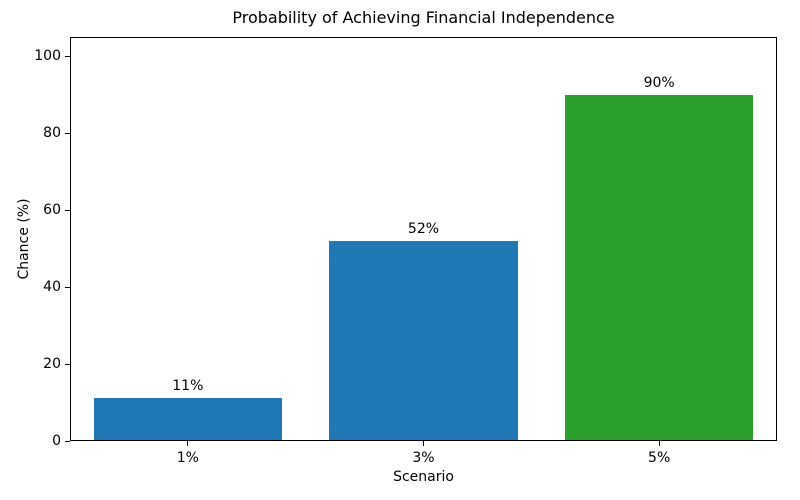 The height and width of the screenshot is (500, 800). What do you see at coordinates (423, 458) in the screenshot?
I see `x-tick-label: 3%` at bounding box center [423, 458].